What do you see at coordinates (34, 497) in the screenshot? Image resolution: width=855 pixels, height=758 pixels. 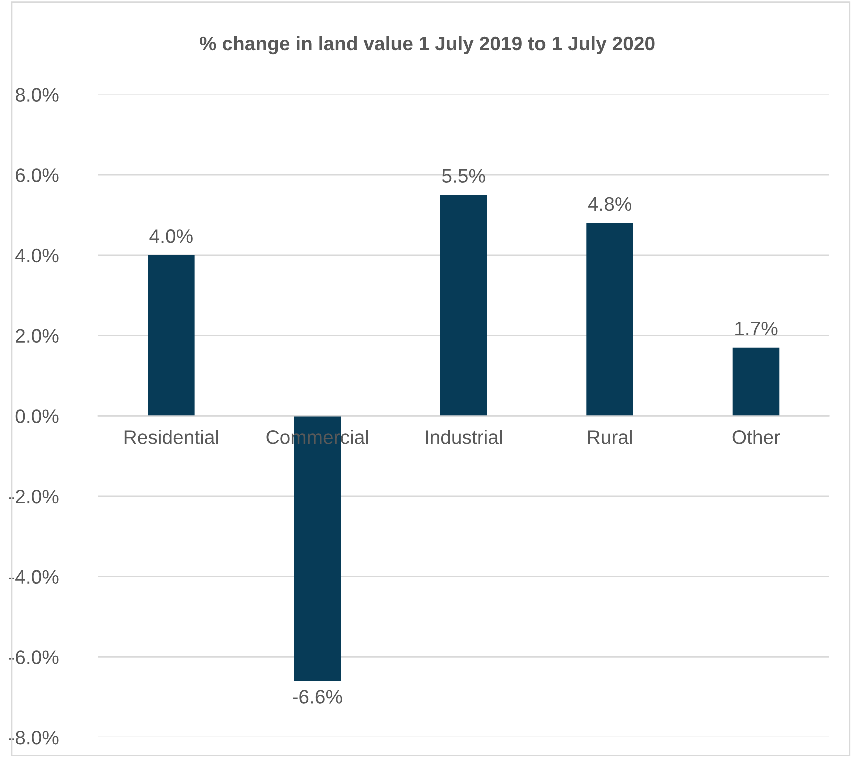 I see `y-tick-label: -2.0%` at bounding box center [34, 497].